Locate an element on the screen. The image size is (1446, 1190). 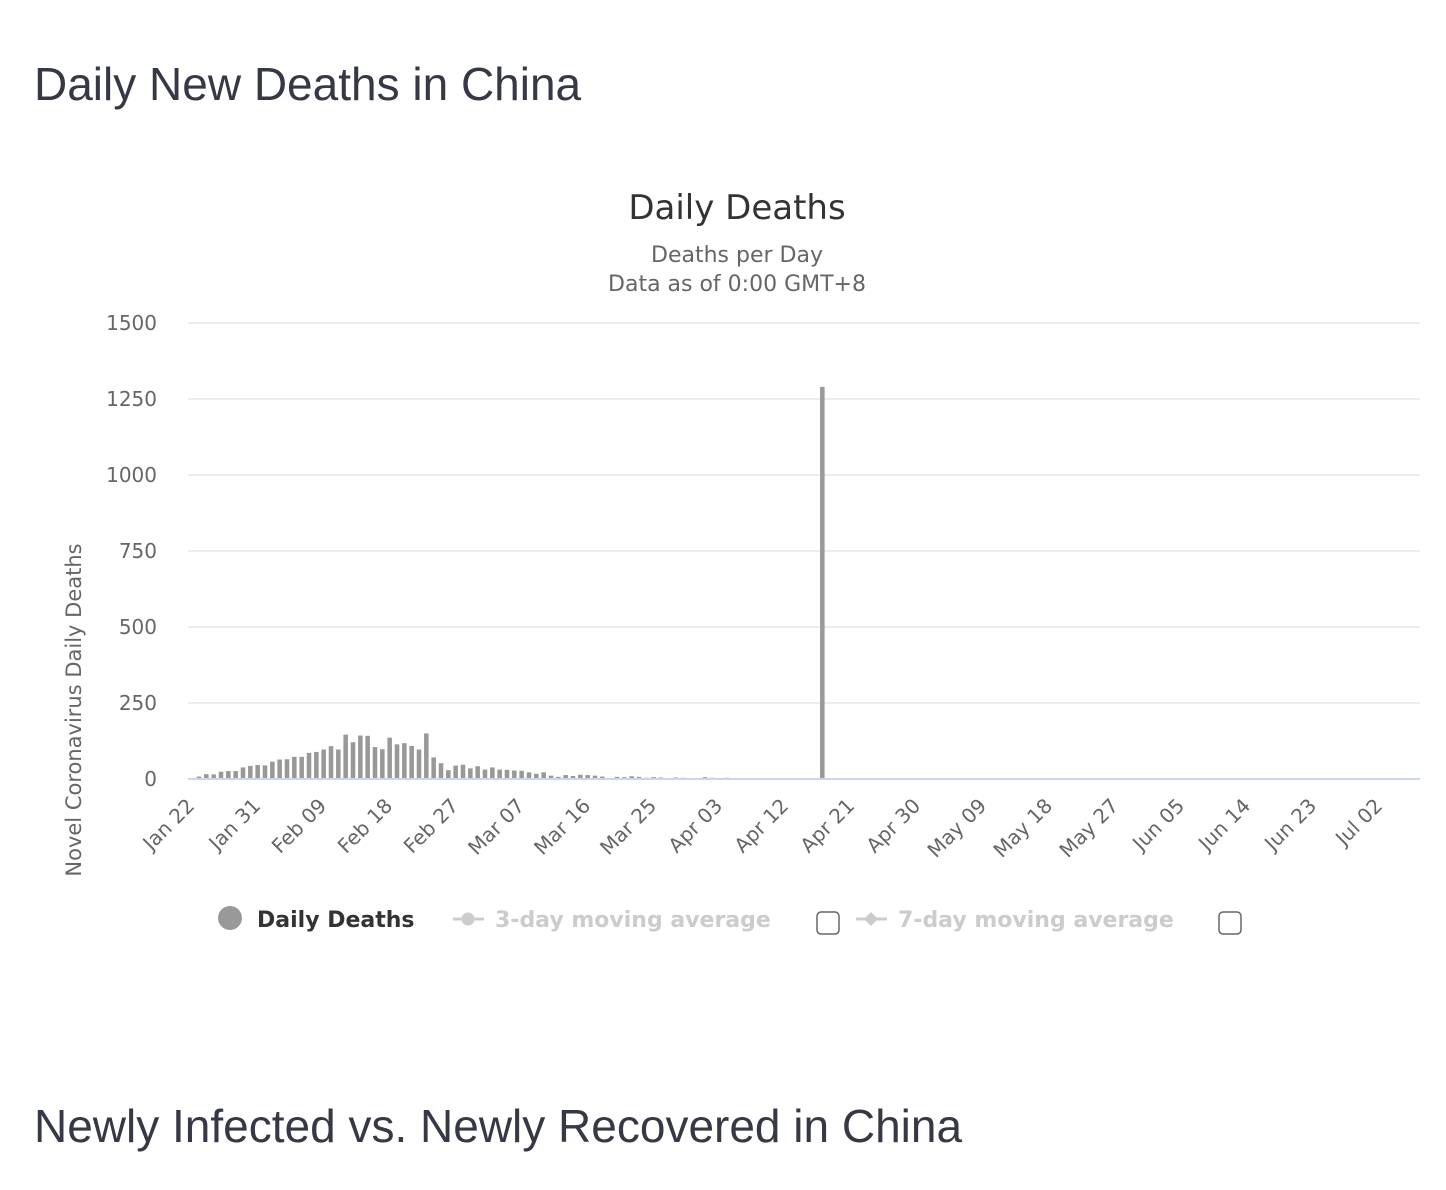
x-tick-label: Jul 02 is located at coordinates (1358, 823).